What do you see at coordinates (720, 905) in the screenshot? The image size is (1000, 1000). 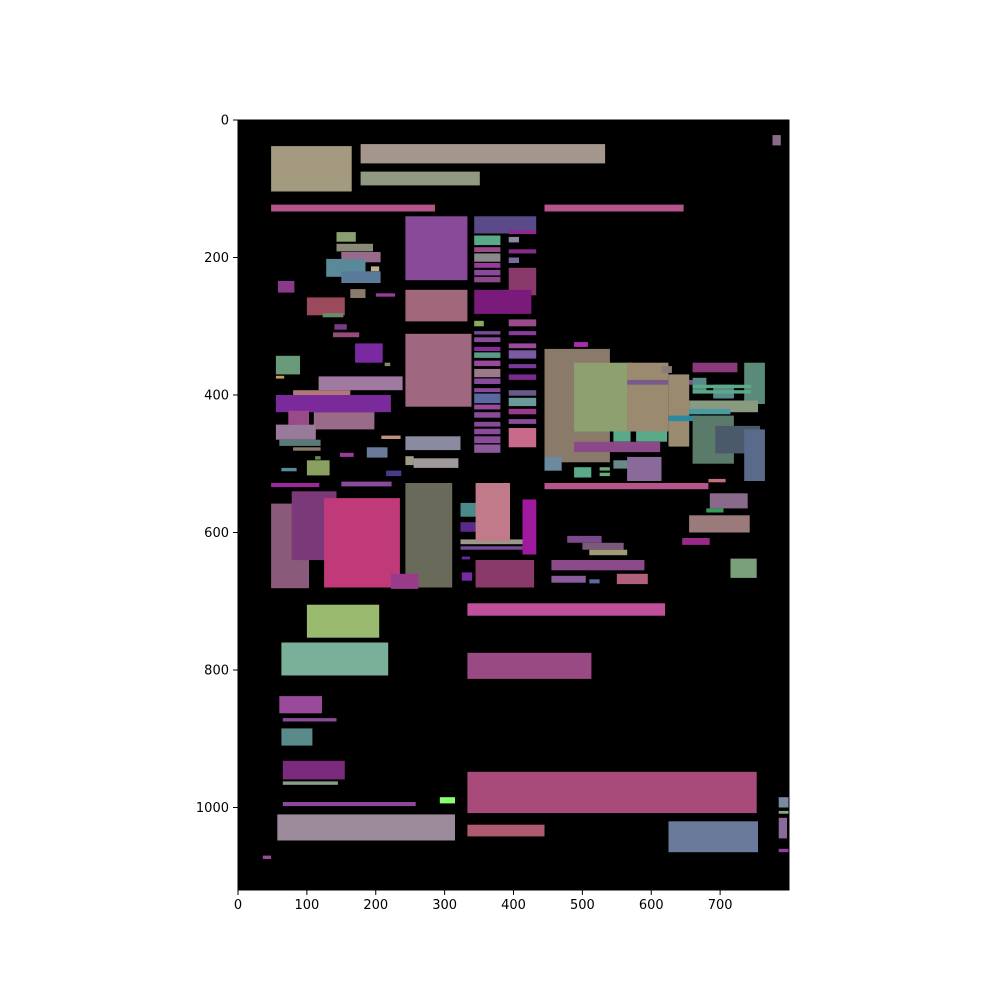 I see `x-tick-label: 700` at bounding box center [720, 905].